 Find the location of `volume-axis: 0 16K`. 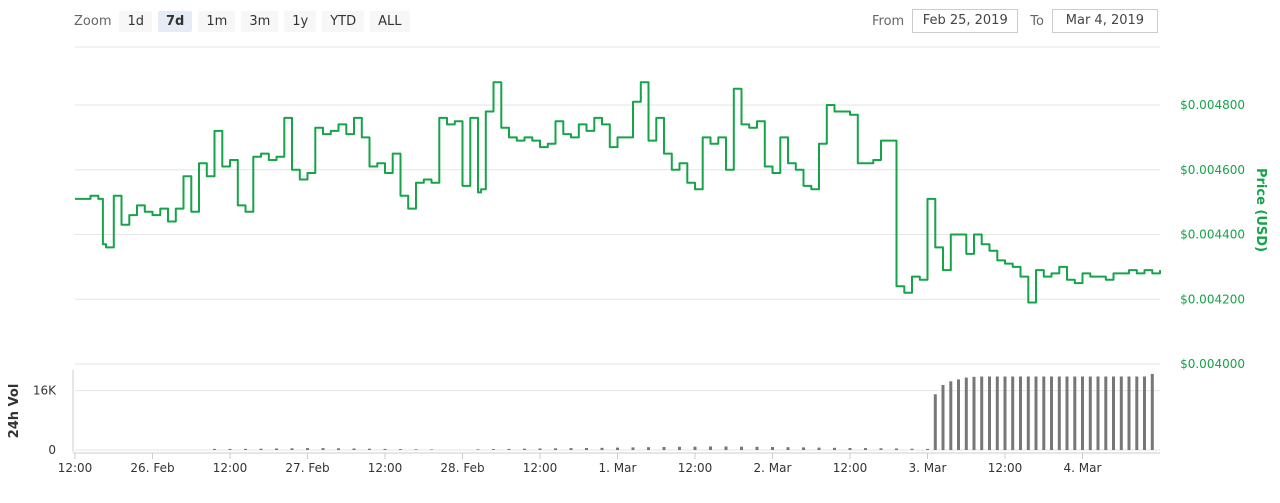

volume-axis: 0 16K is located at coordinates (45, 420).